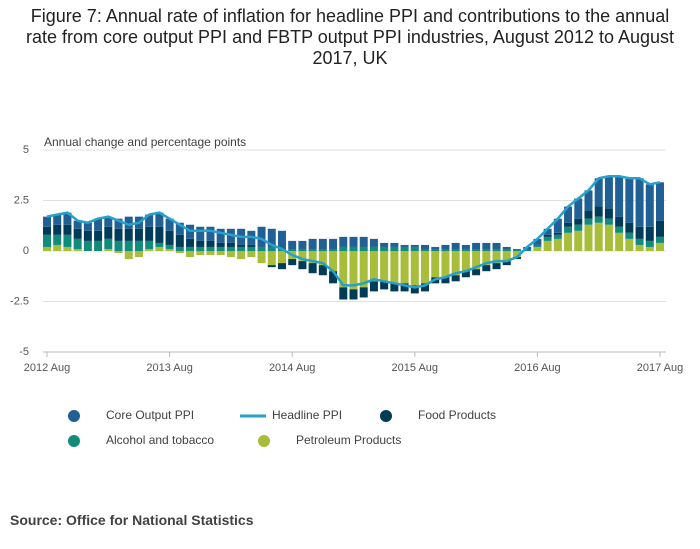  What do you see at coordinates (457, 415) in the screenshot?
I see `legend-label: Food Products` at bounding box center [457, 415].